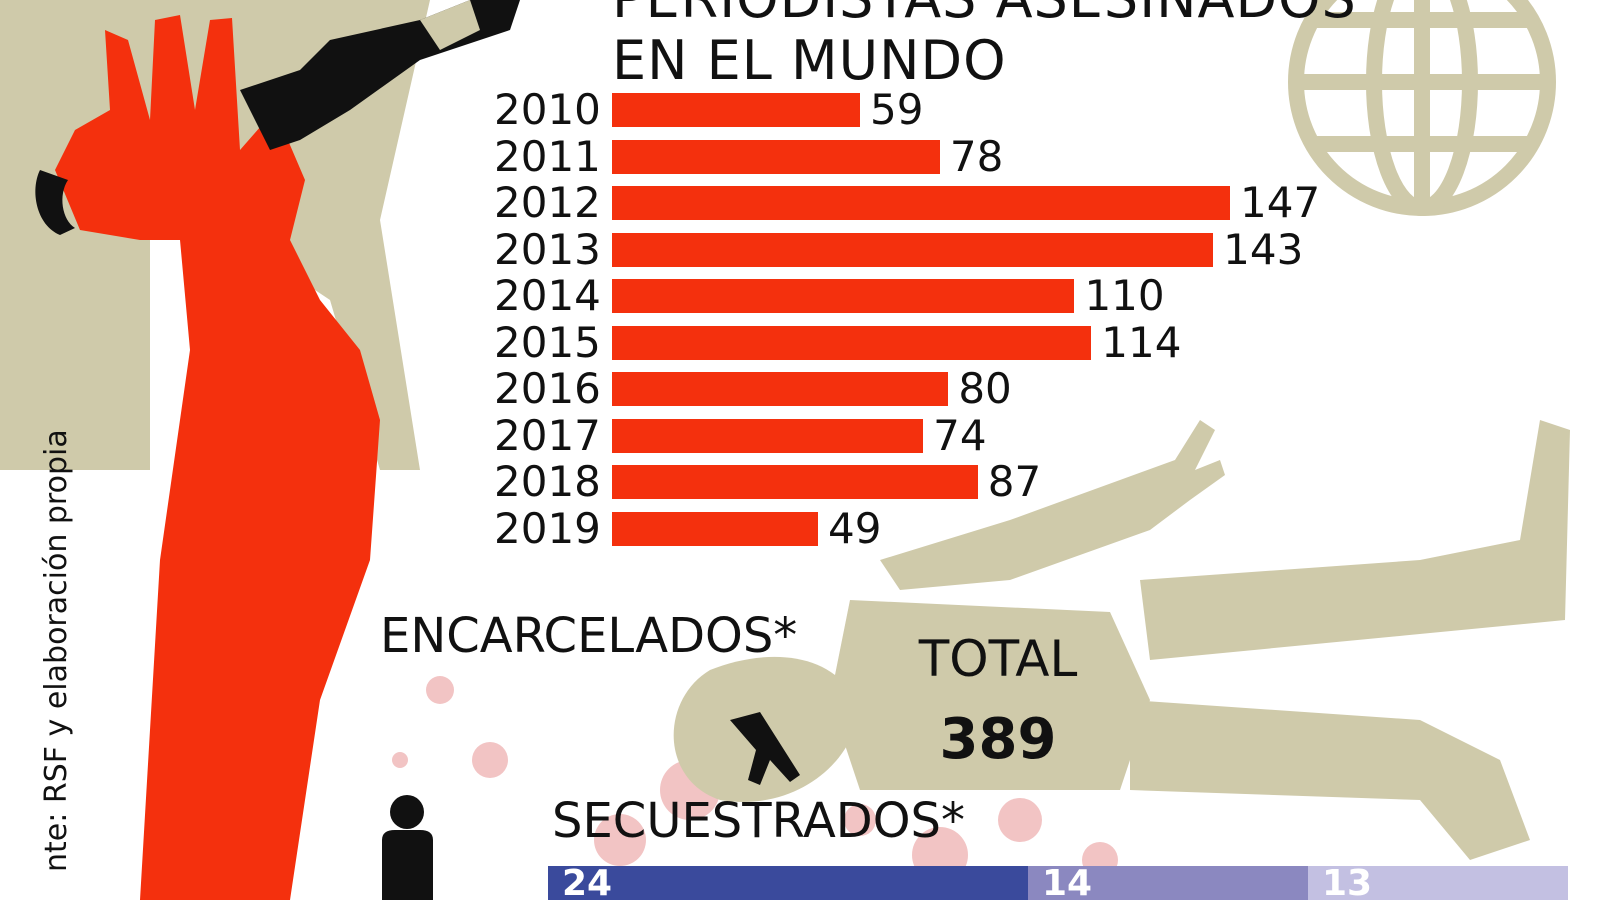 This screenshot has height=900, width=1599. What do you see at coordinates (407, 847) in the screenshot?
I see `person-icon` at bounding box center [407, 847].